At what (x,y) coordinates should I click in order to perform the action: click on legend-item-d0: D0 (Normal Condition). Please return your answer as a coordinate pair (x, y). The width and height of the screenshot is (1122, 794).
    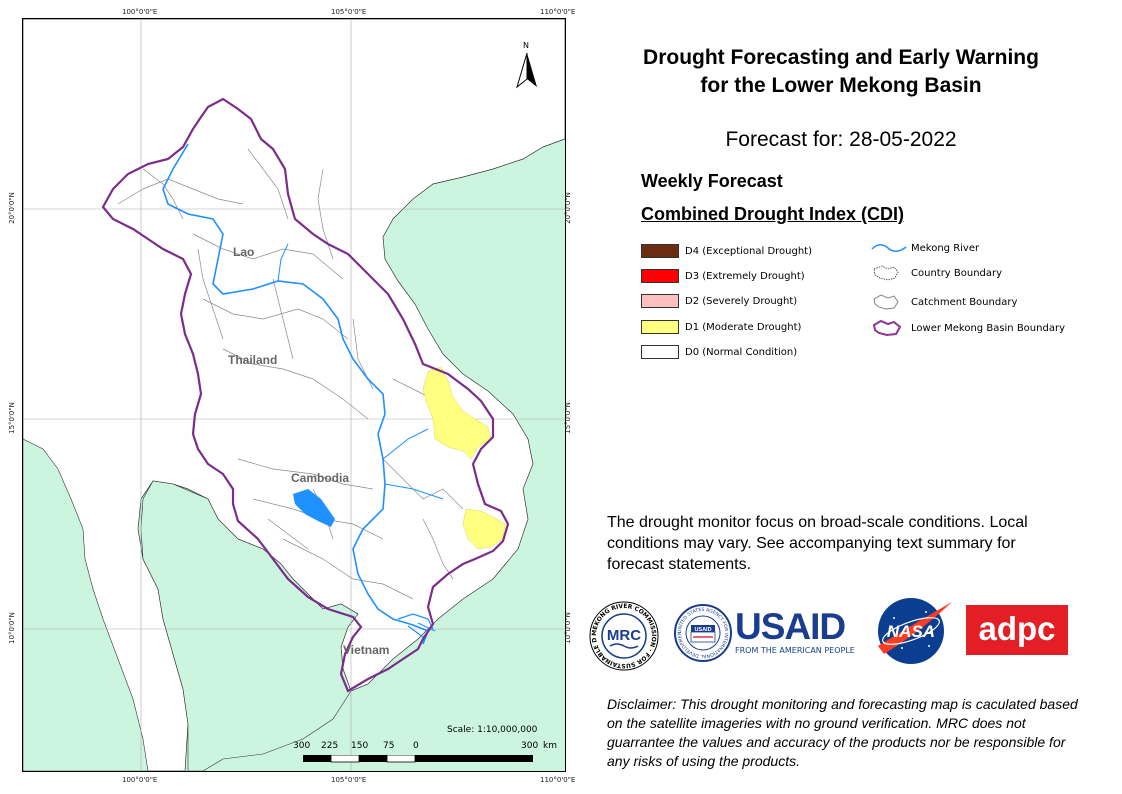
    Looking at the image, I should click on (719, 352).